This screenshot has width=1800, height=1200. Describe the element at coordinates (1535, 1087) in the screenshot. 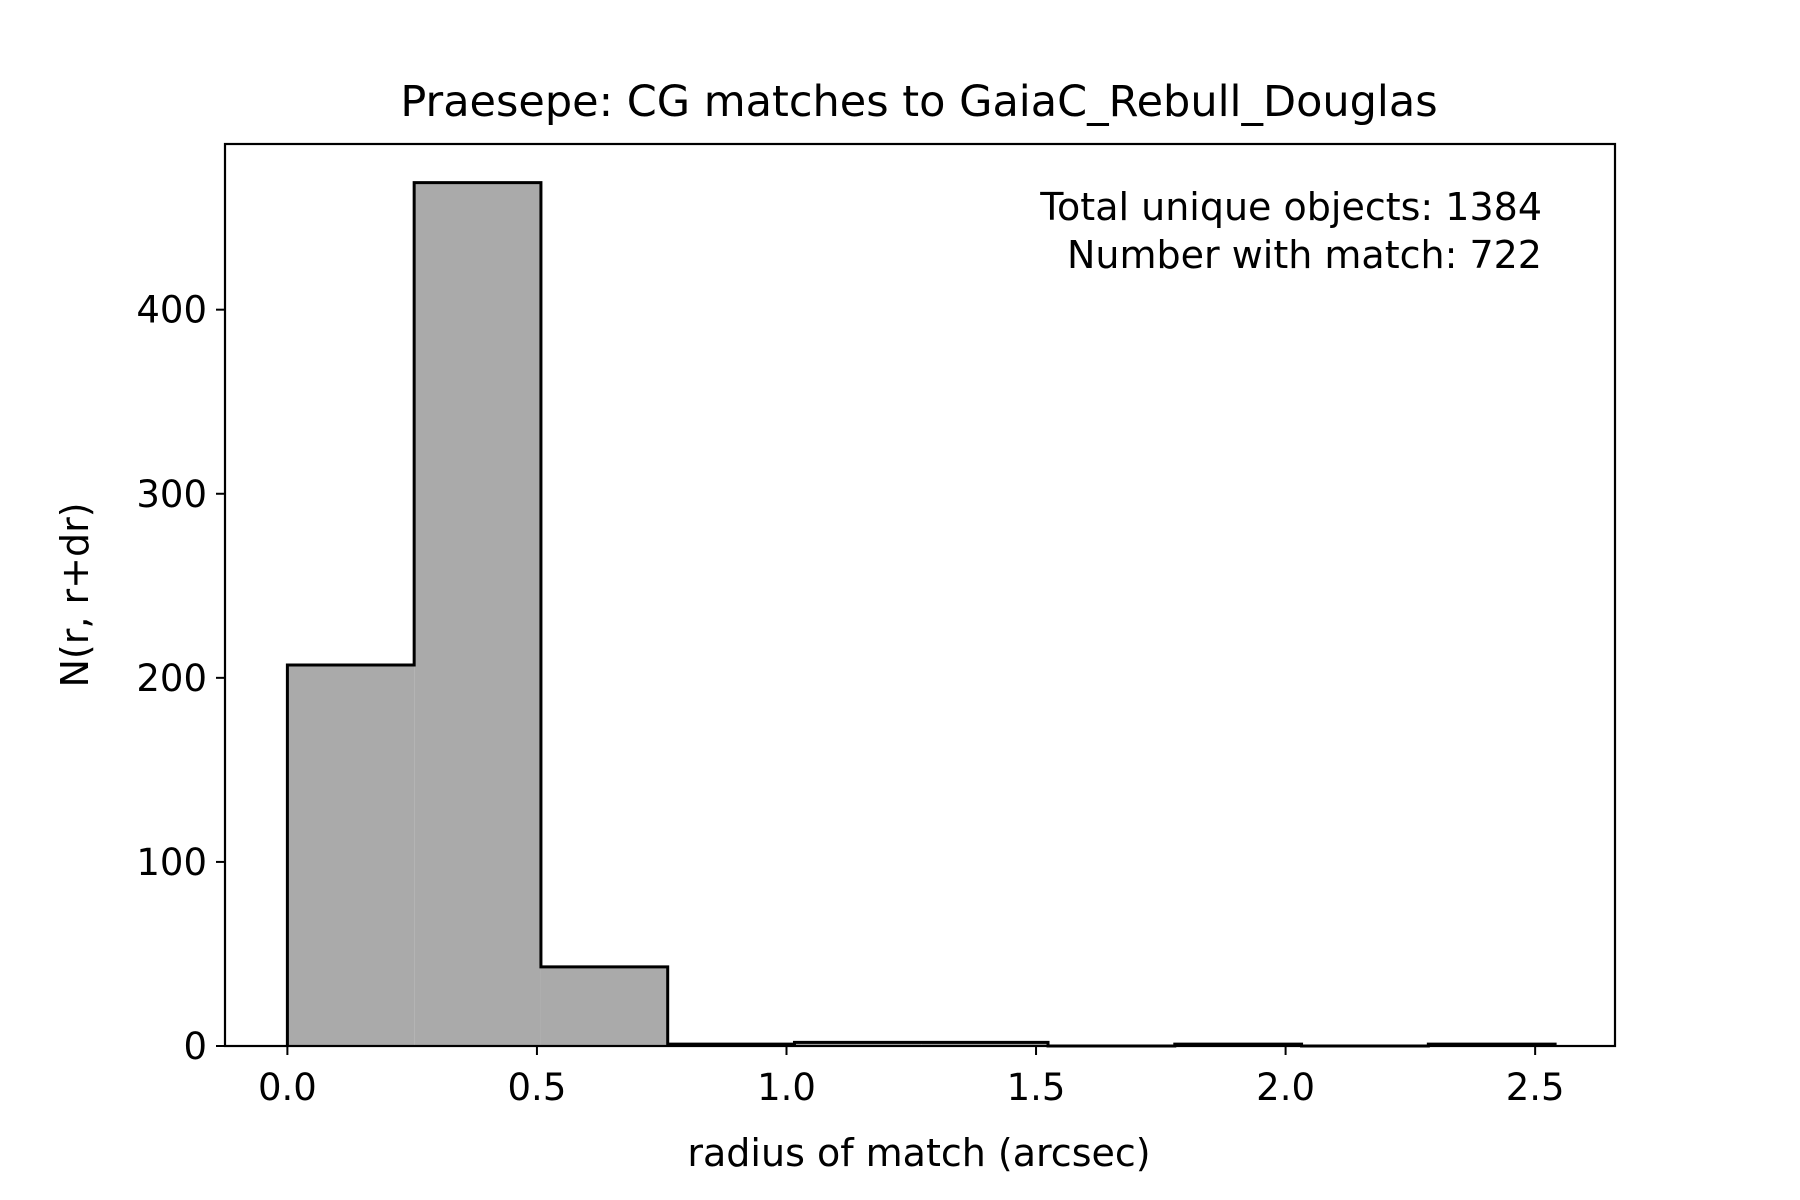

I see `x-tick-label: 2.5` at that location.